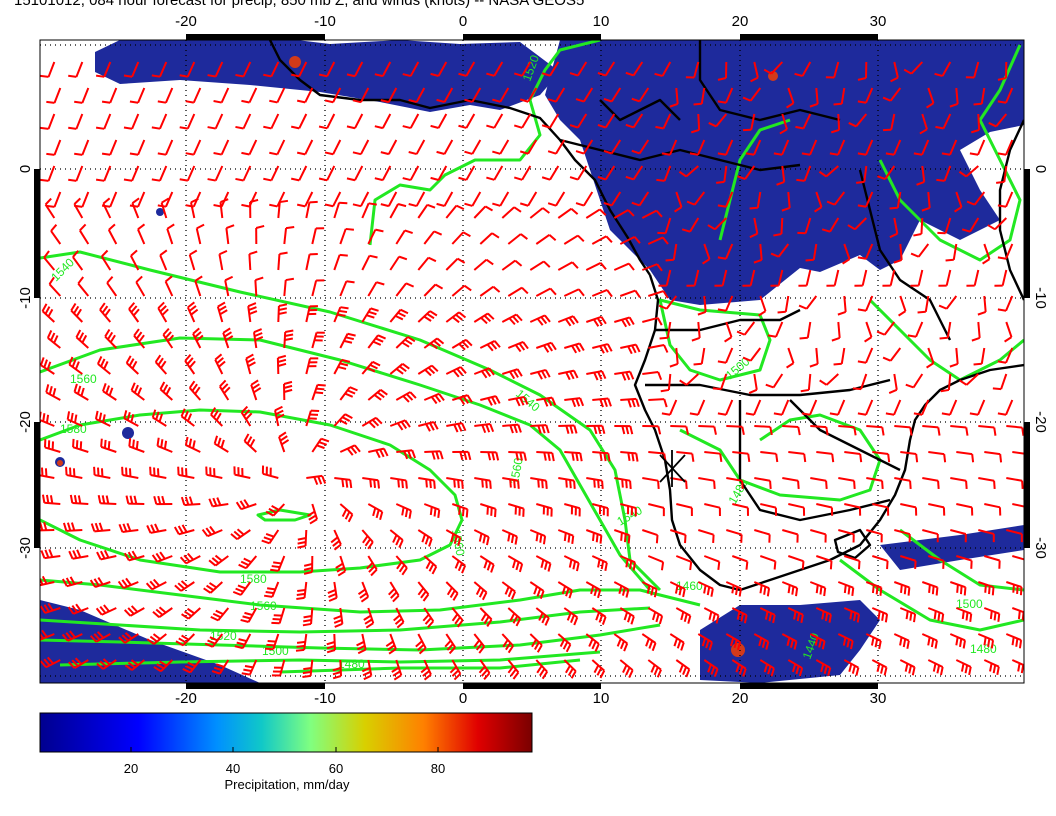  What do you see at coordinates (336, 768) in the screenshot?
I see `colorbar-tick-label: 60` at bounding box center [336, 768].